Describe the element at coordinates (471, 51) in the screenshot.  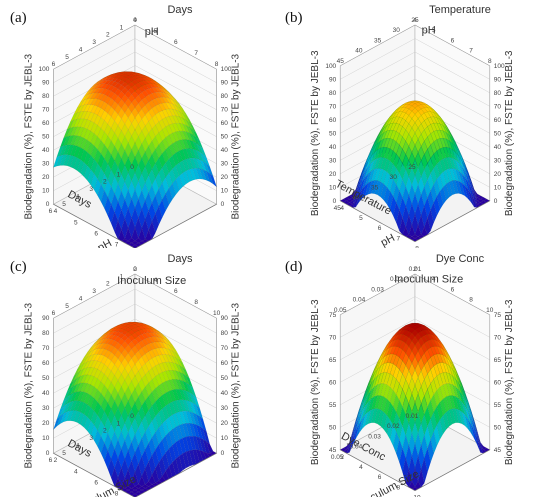
I see `x-tick-top: 7` at that location.